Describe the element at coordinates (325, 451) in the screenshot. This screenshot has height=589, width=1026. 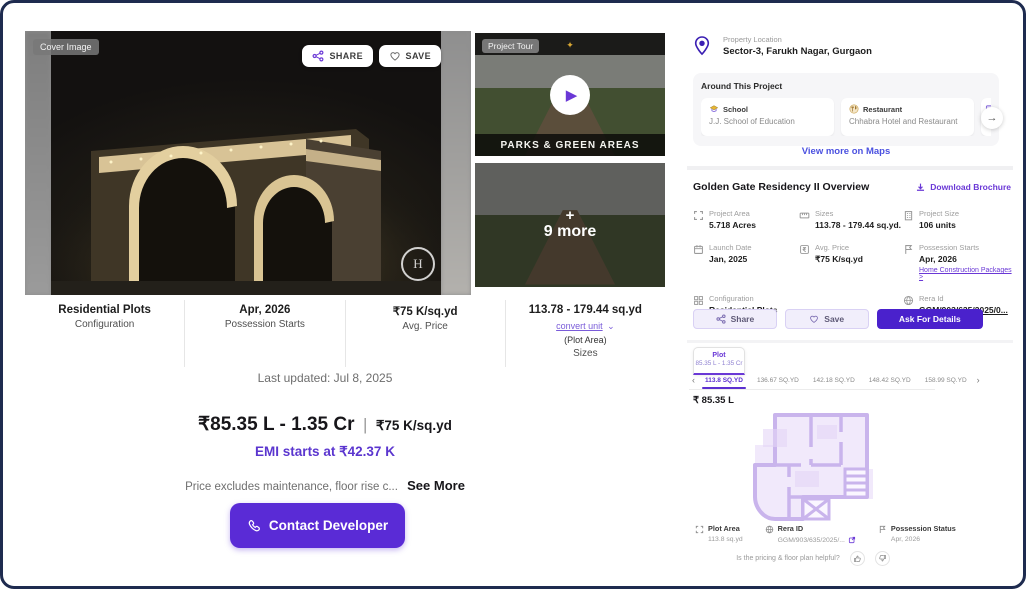
I see `emi-text: EMI starts at ₹42.37 K` at that location.